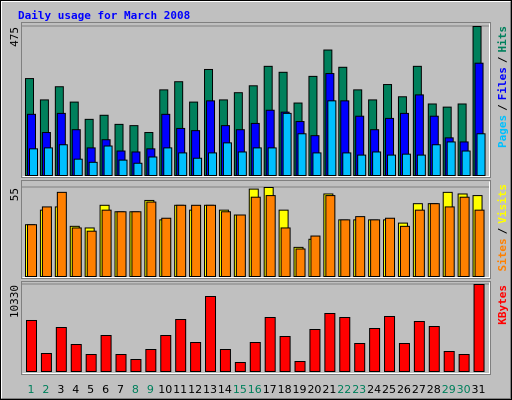 Image resolution: width=512 pixels, height=400 pixels. Describe the element at coordinates (404, 389) in the screenshot. I see `x-tick-label: 26` at that location.